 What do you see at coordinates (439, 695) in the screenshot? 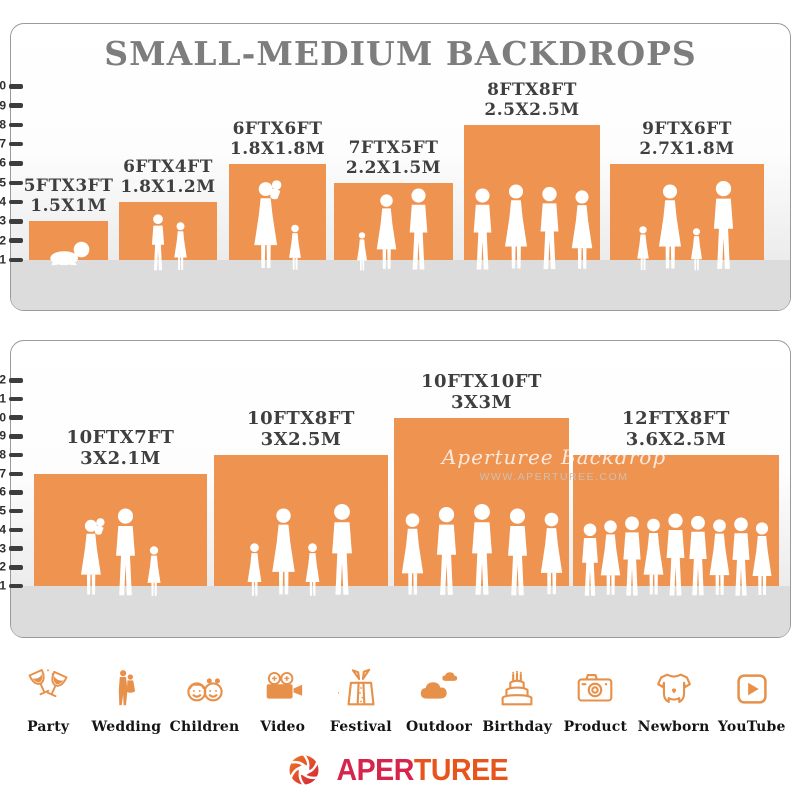
I see `category-outdoor: Outdoor` at bounding box center [439, 695].